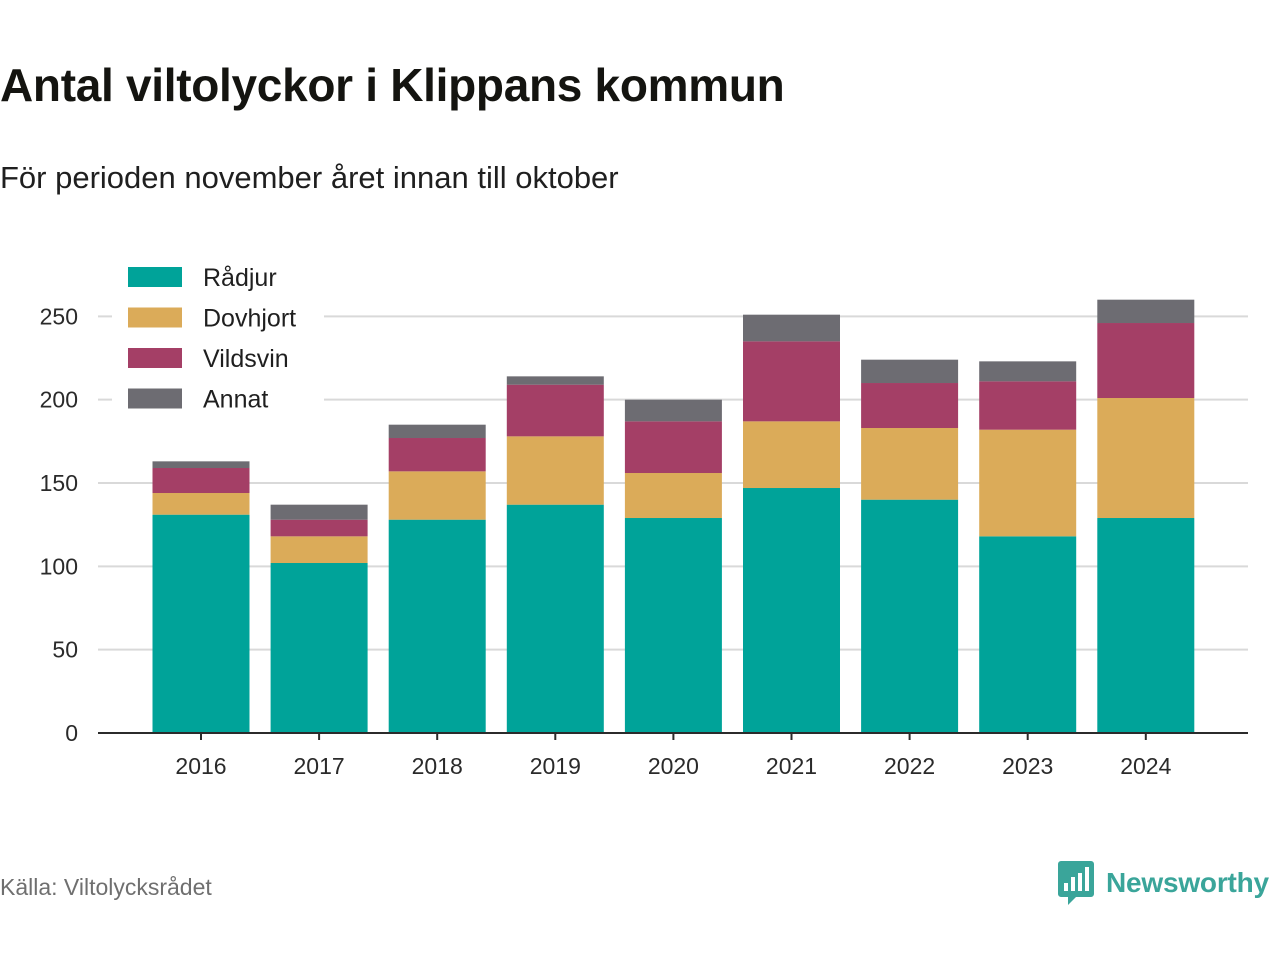  I want to click on x-tick-label: 2024, so click(1145, 766).